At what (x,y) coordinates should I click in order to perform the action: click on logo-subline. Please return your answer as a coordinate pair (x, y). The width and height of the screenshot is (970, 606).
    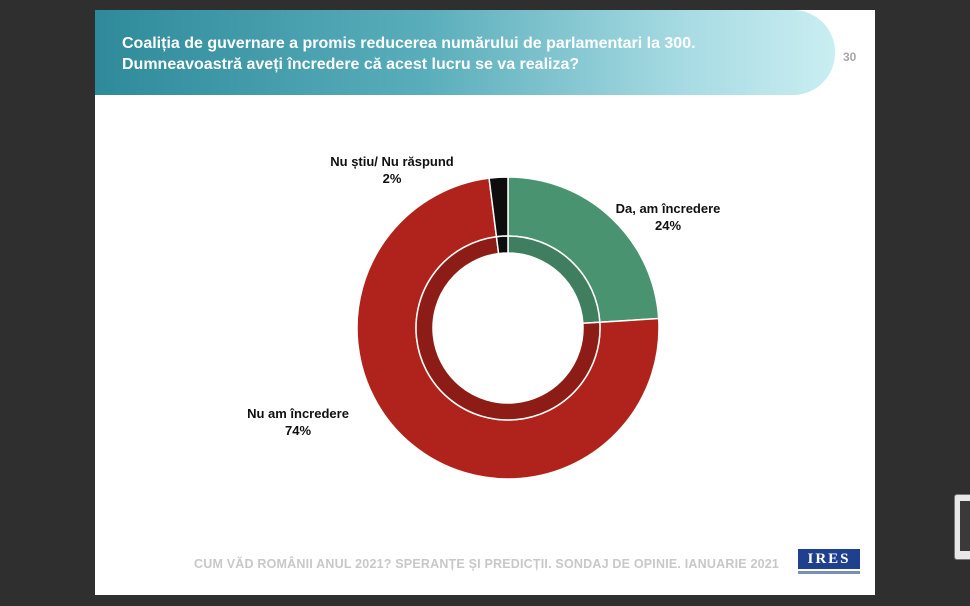
    Looking at the image, I should click on (829, 572).